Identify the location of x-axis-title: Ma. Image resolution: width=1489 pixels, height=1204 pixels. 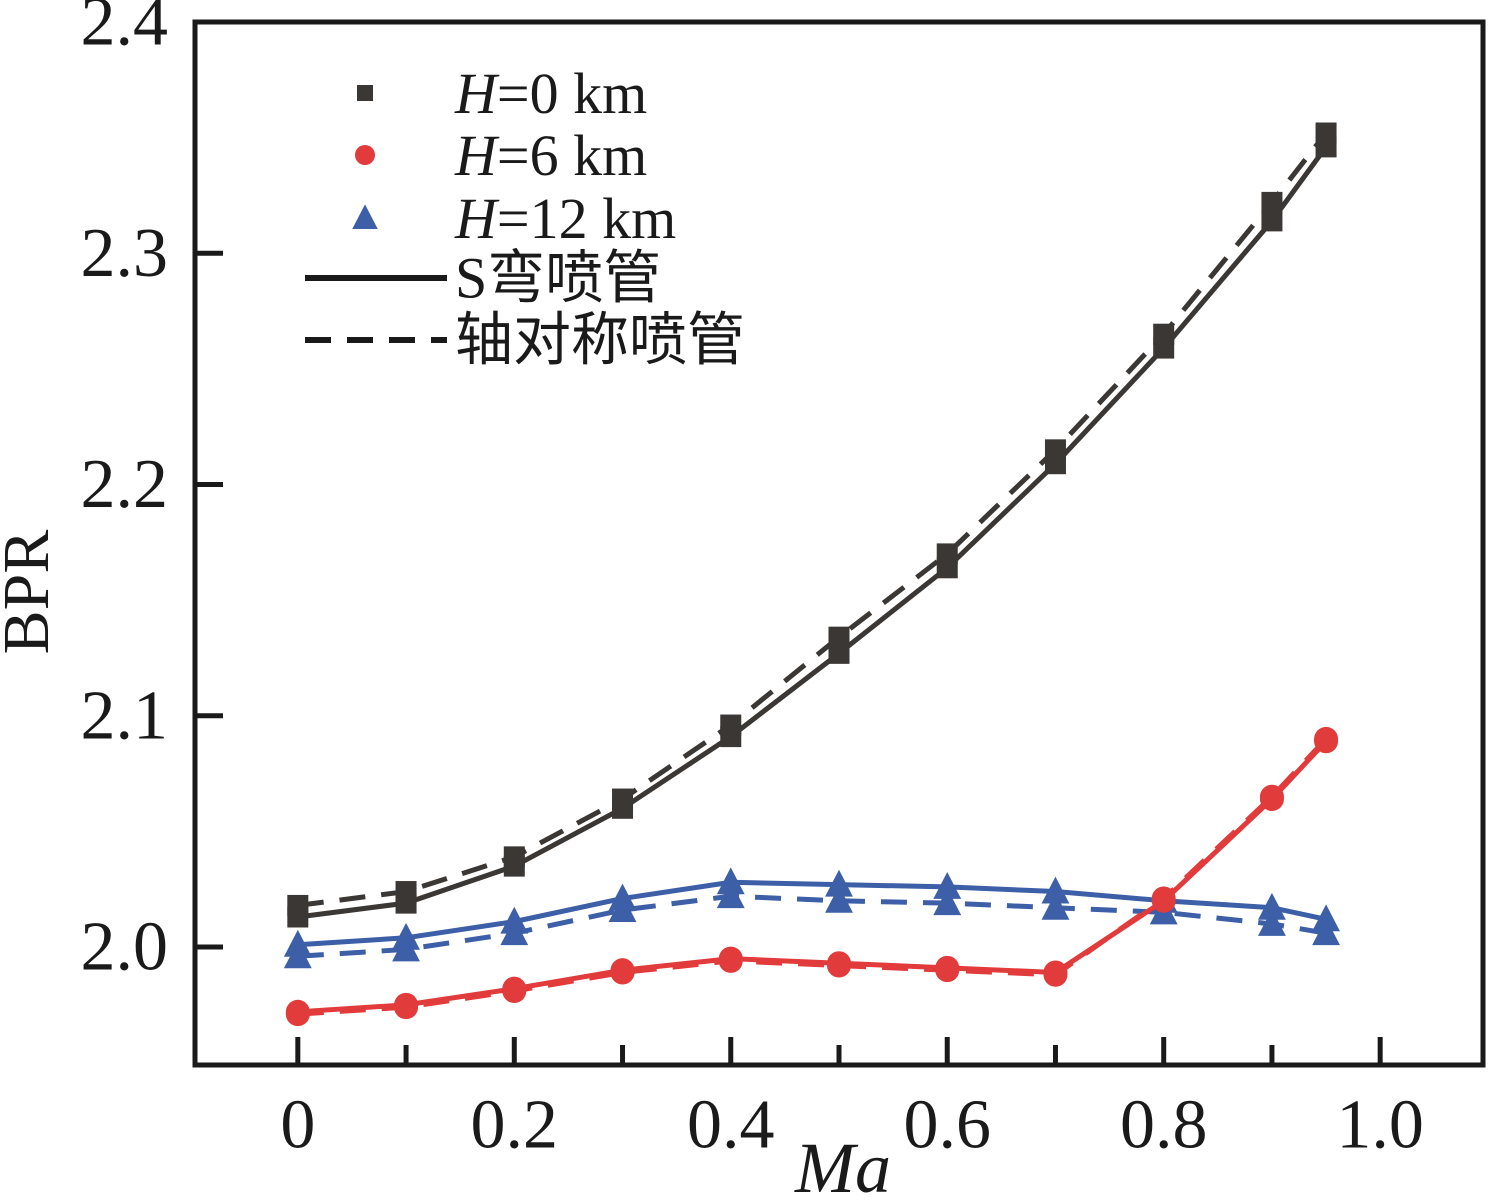
(842, 1166).